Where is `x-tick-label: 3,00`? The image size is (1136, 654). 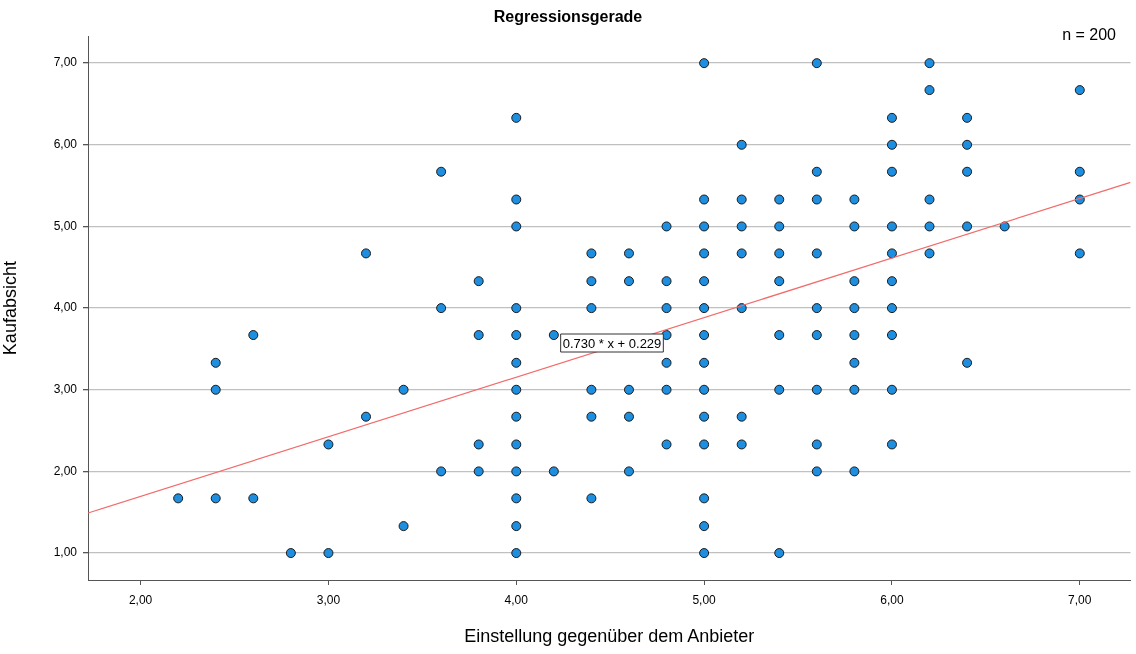 x-tick-label: 3,00 is located at coordinates (328, 599).